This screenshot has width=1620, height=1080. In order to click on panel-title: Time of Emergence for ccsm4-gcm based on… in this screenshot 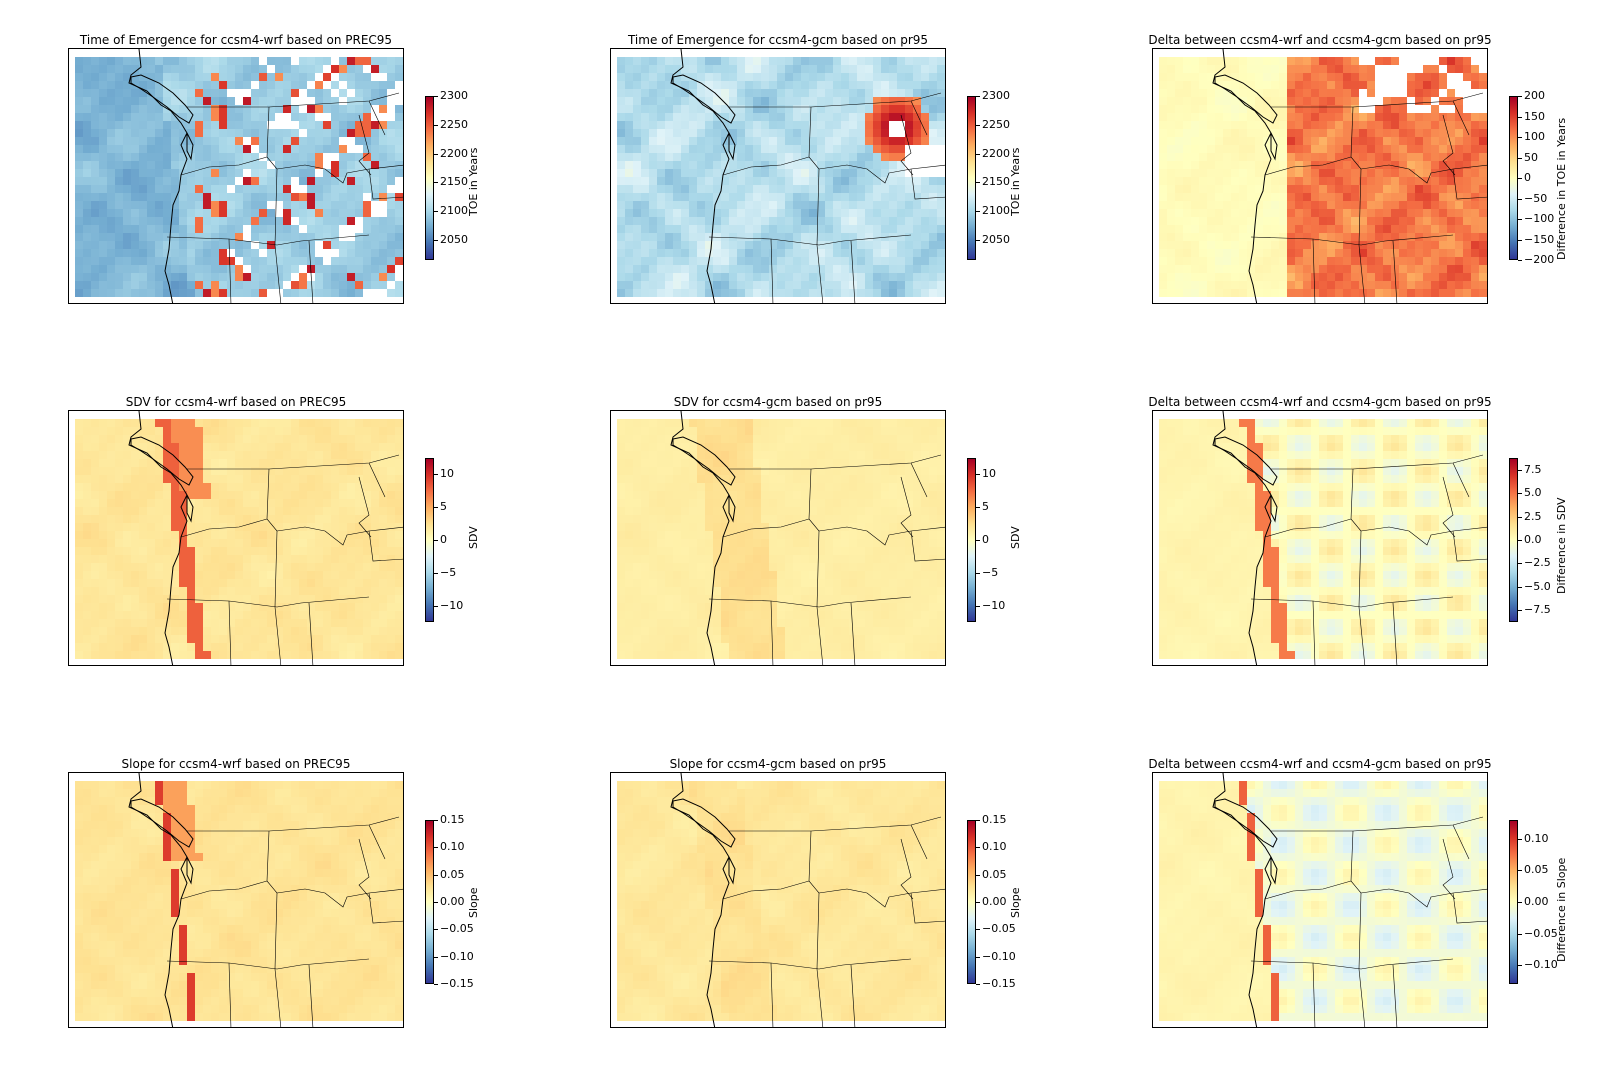, I will do `click(778, 40)`.